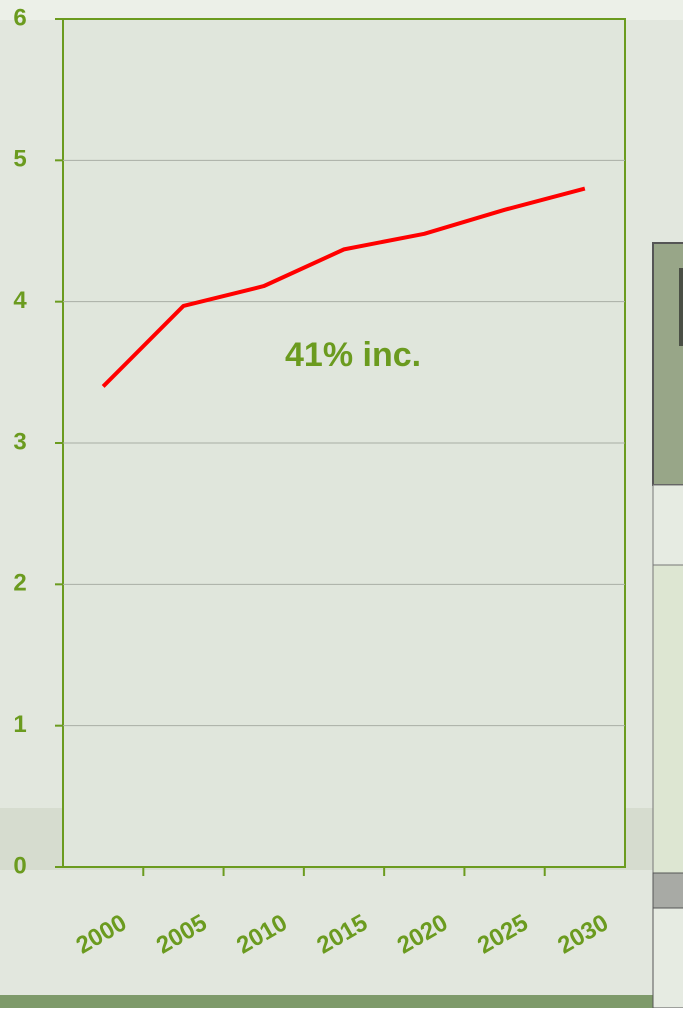  I want to click on top-strip, so click(341, 10).